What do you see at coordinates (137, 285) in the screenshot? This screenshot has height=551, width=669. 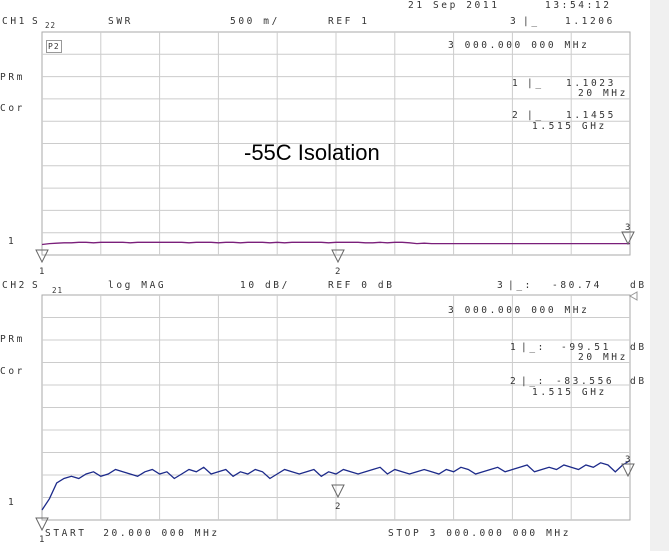 I see `ch2-format-label: log MAG` at bounding box center [137, 285].